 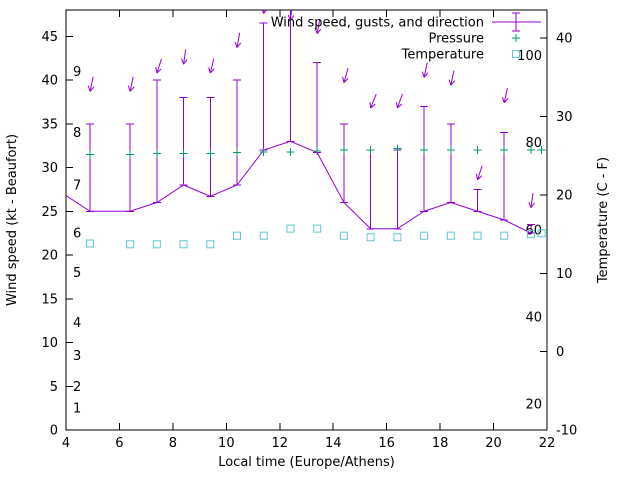 What do you see at coordinates (49, 124) in the screenshot?
I see `y-left-tick-label: 35` at bounding box center [49, 124].